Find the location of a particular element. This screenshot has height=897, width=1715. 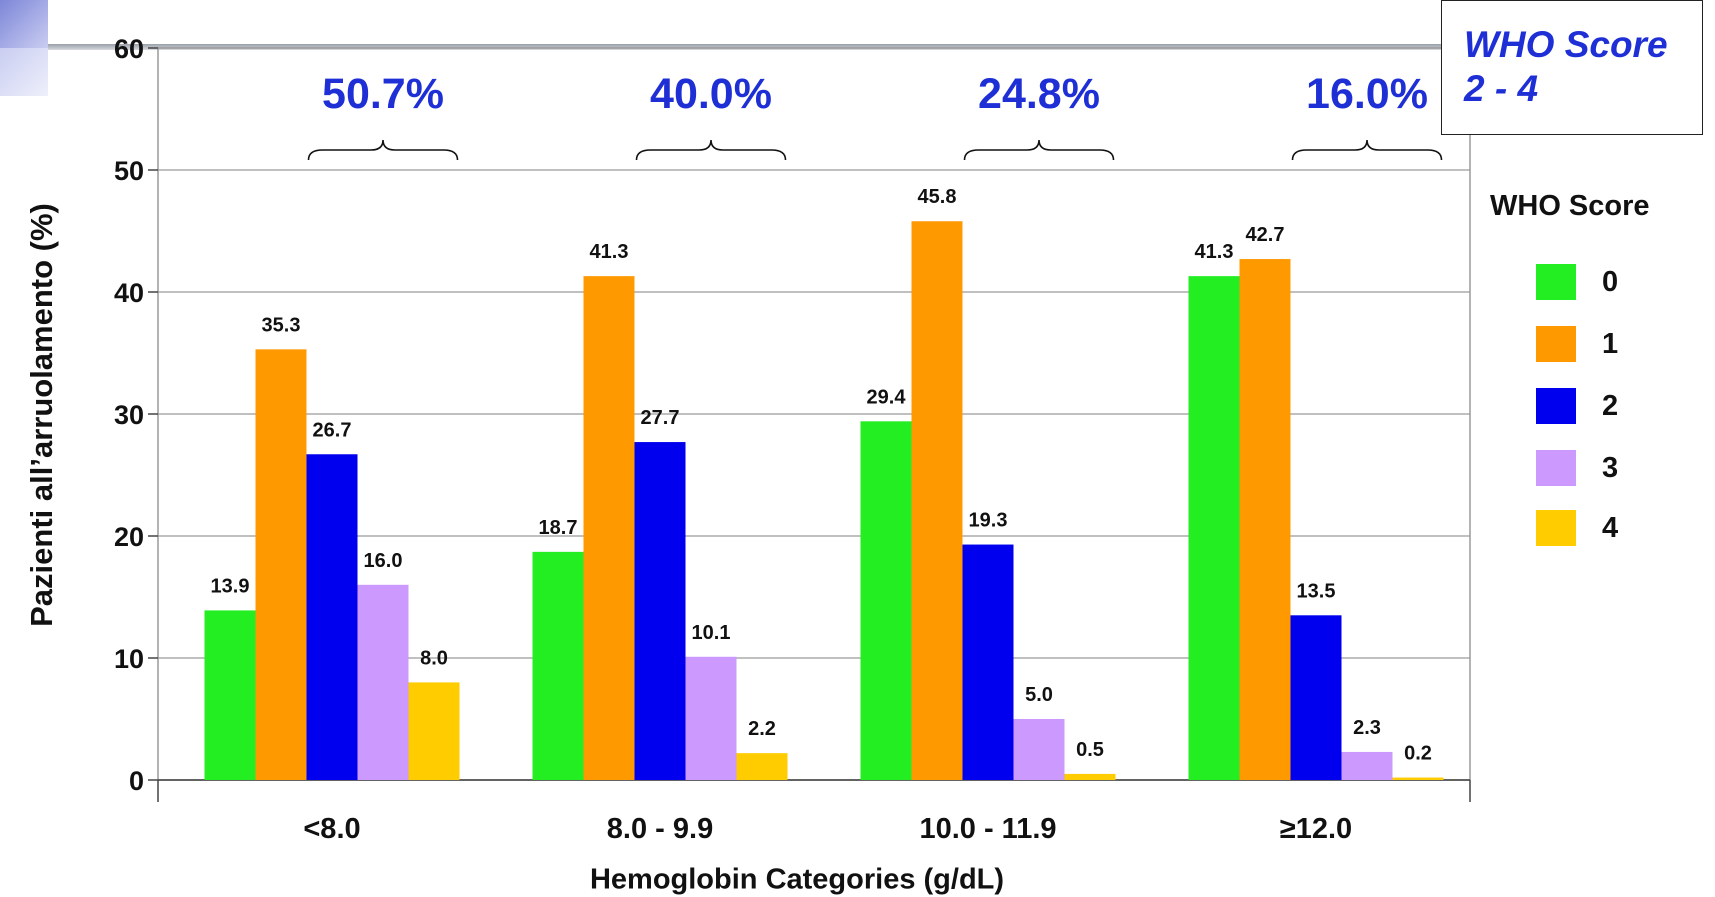

legend-item-1: 1 is located at coordinates (1577, 344).